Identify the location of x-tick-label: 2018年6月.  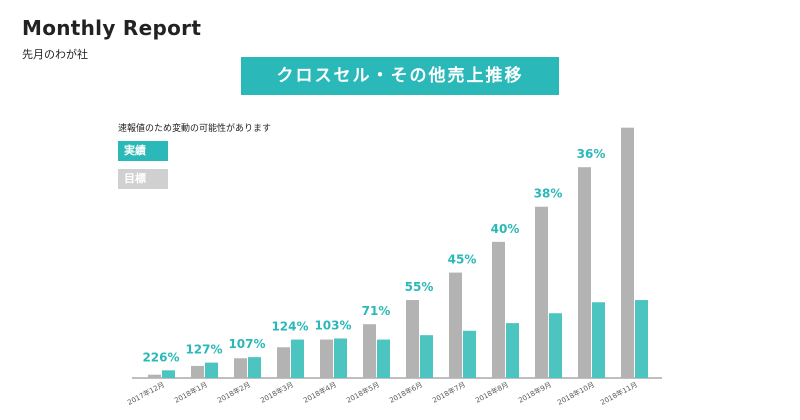
(406, 392).